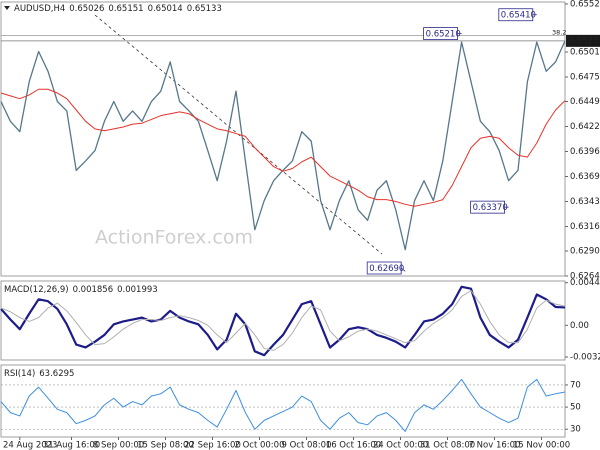 This screenshot has height=450, width=600. Describe the element at coordinates (174, 238) in the screenshot. I see `watermark: ActionForex.com` at that location.